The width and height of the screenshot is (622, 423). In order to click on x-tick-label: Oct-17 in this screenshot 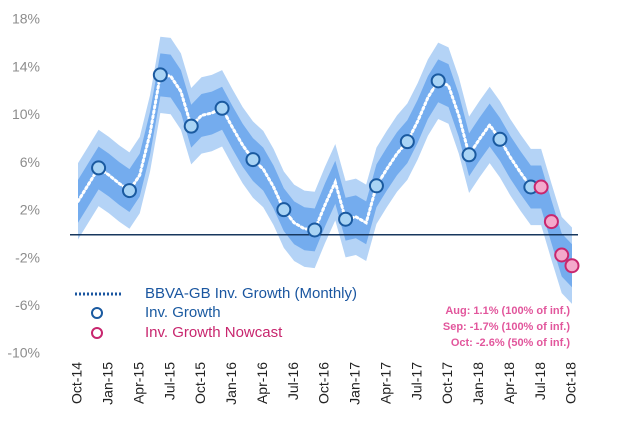, I will do `click(447, 383)`.